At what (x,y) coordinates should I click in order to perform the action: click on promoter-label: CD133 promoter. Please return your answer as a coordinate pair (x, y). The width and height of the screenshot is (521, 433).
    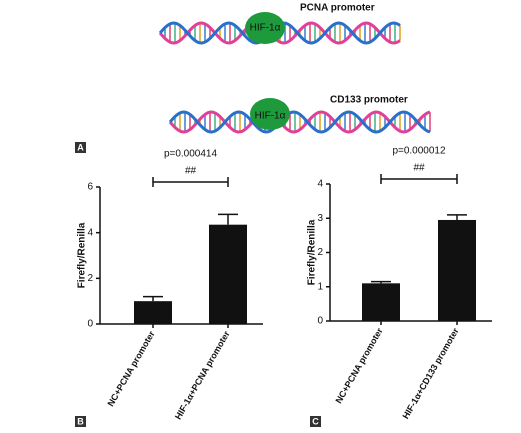
    Looking at the image, I should click on (369, 100).